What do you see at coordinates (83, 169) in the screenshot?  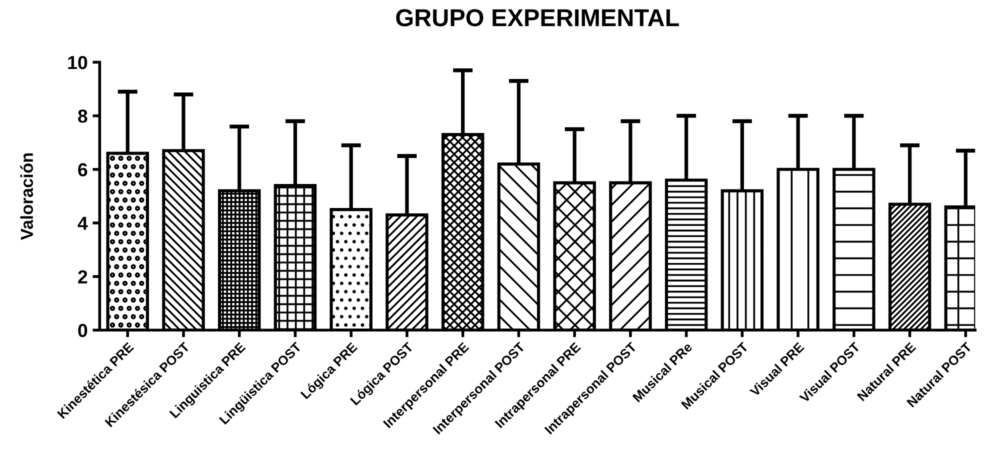 I see `y-tick-label: 6` at bounding box center [83, 169].